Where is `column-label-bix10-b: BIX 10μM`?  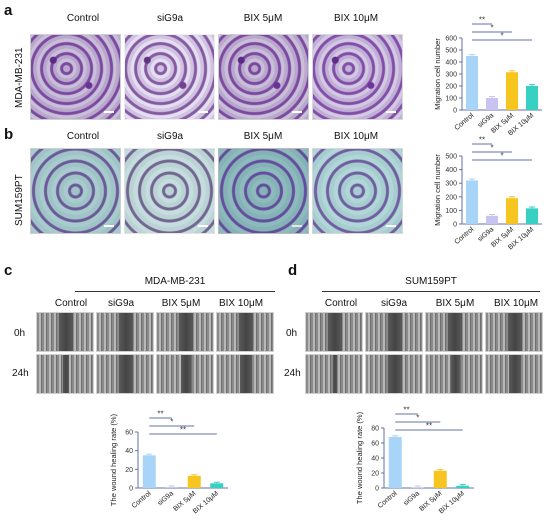 column-label-bix10-b: BIX 10μM is located at coordinates (356, 136).